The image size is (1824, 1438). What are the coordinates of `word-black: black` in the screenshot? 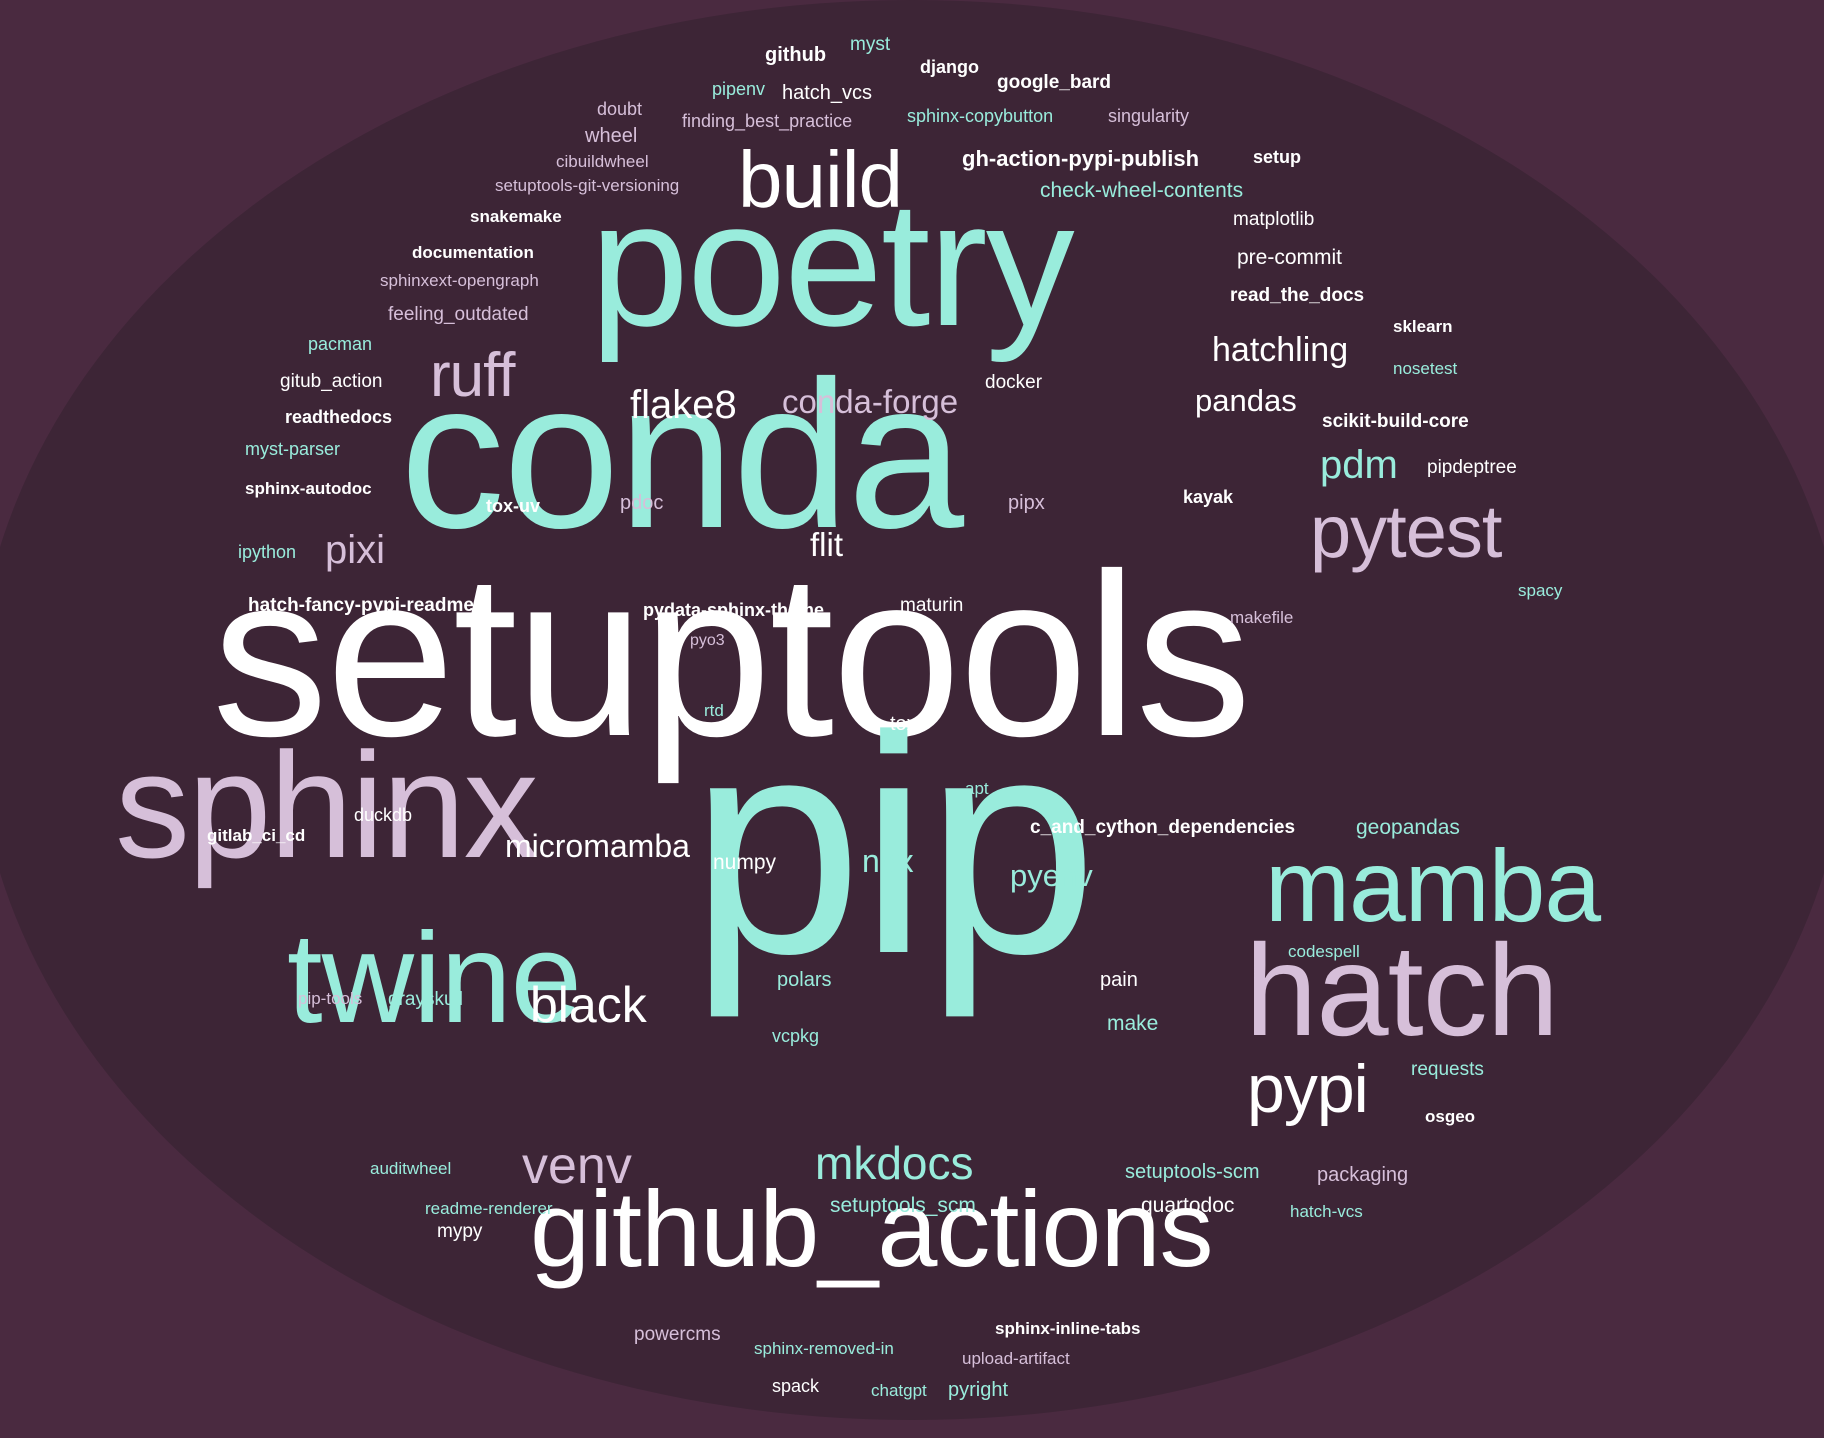 It's located at (588, 1005).